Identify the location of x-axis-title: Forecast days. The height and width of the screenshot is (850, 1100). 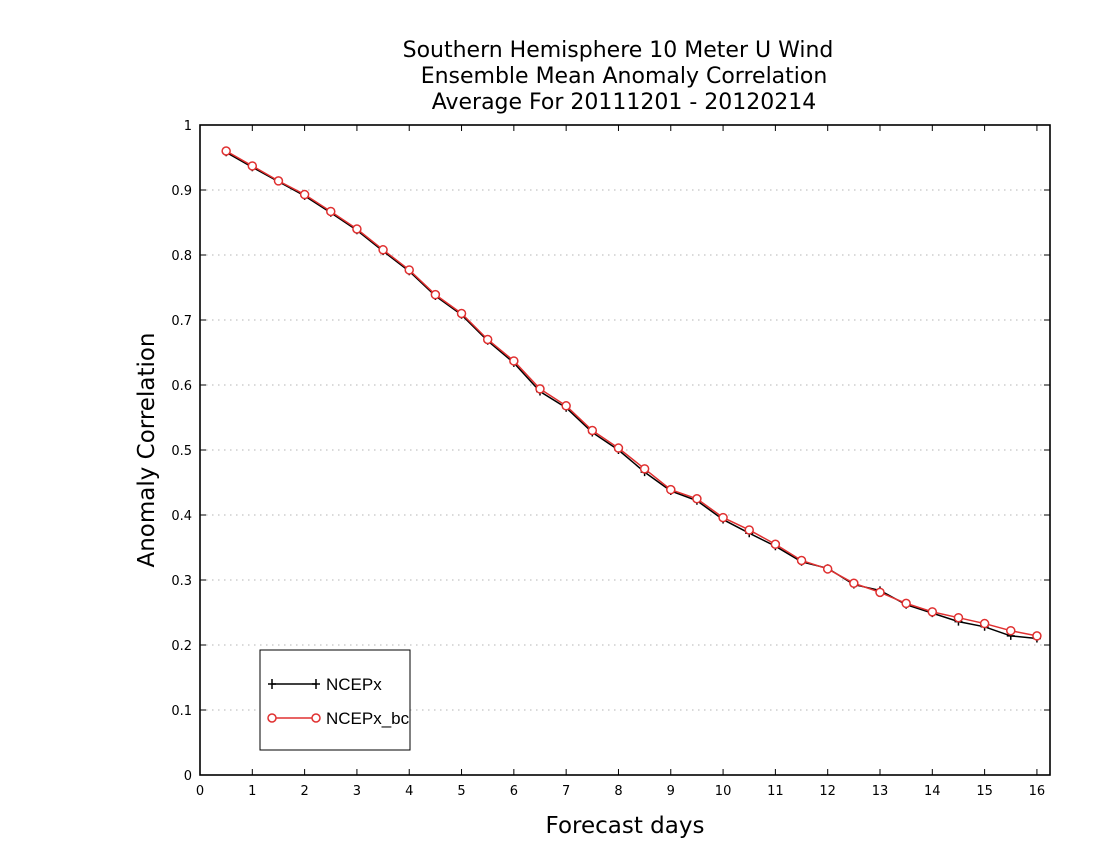
(625, 826).